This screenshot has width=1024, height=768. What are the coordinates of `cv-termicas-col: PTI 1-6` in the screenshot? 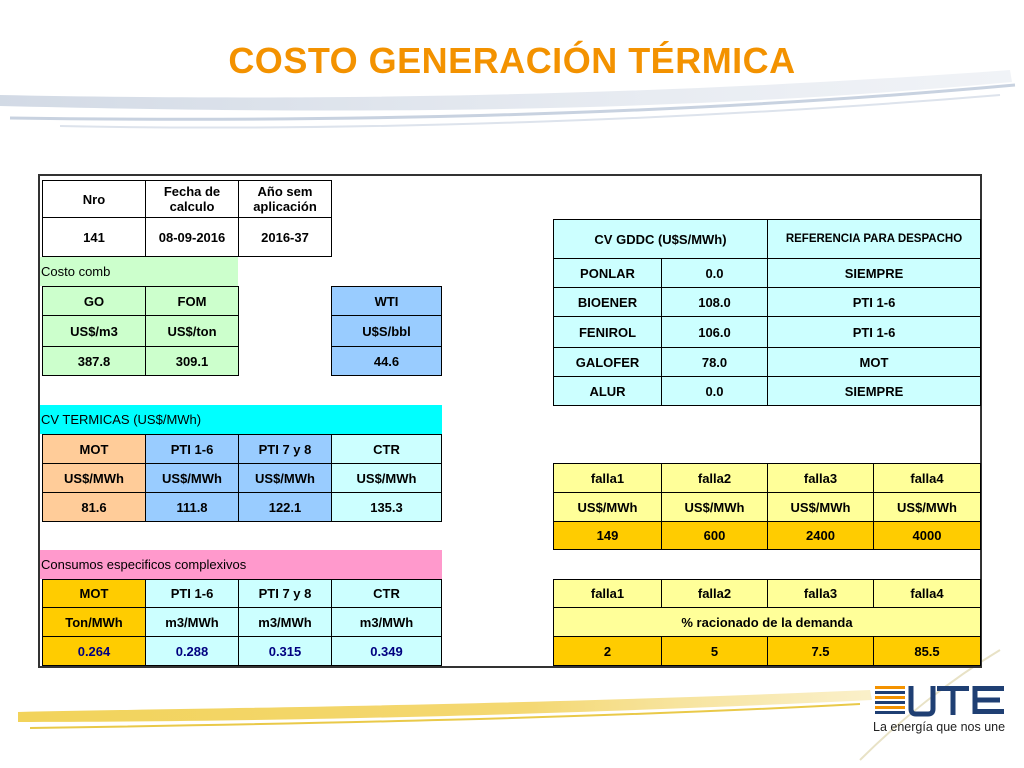 It's located at (192, 449).